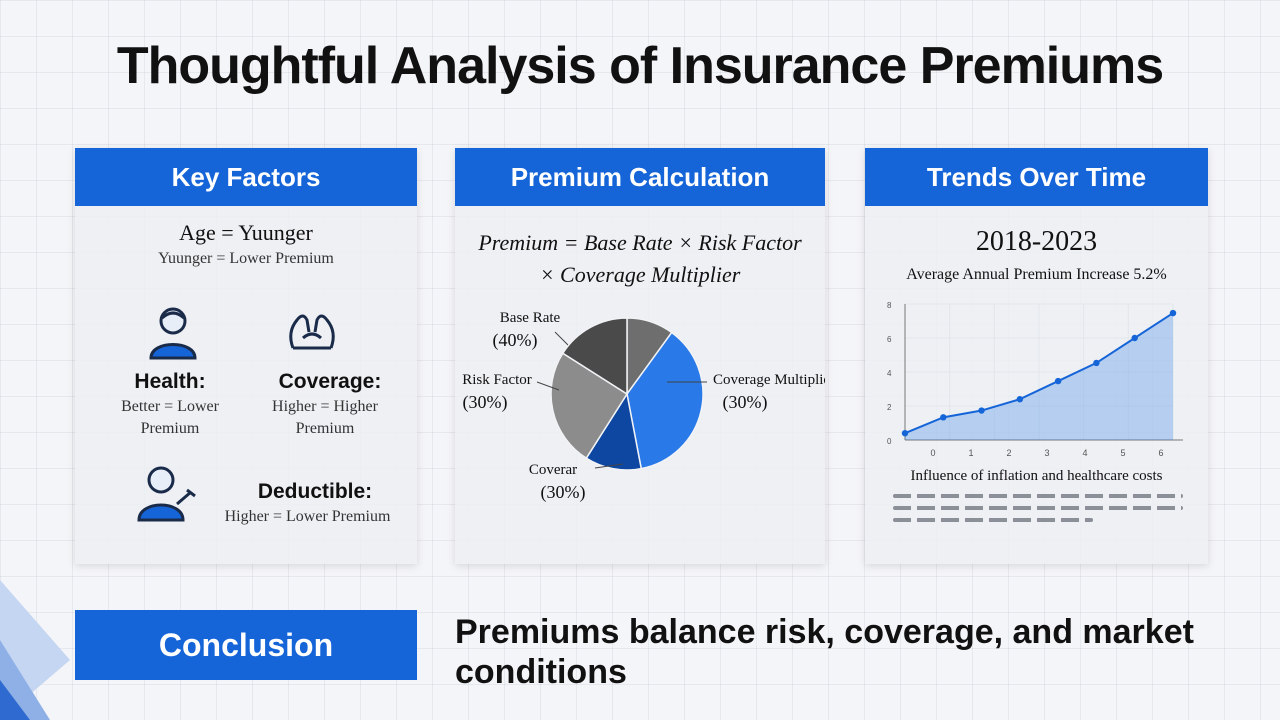 This screenshot has height=720, width=1280. I want to click on fine-print, so click(1038, 508).